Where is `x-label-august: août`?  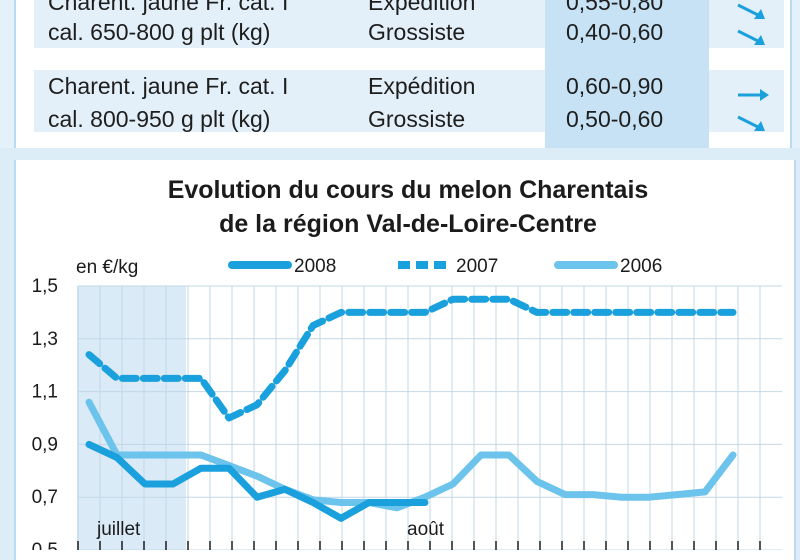 x-label-august: août is located at coordinates (426, 529).